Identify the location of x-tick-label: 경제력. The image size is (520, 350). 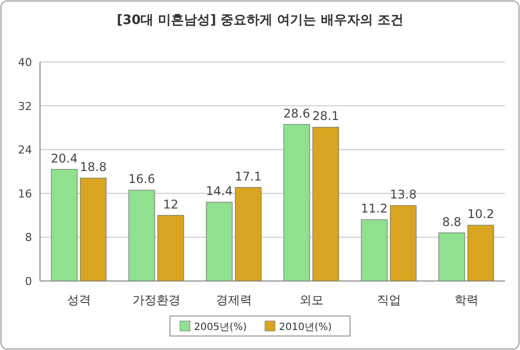
(234, 300).